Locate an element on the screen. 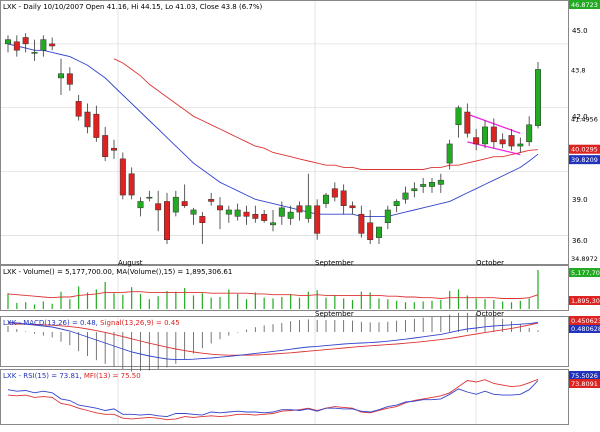 The height and width of the screenshot is (432, 600). volume-tag-current: 5,177,700 is located at coordinates (585, 273).